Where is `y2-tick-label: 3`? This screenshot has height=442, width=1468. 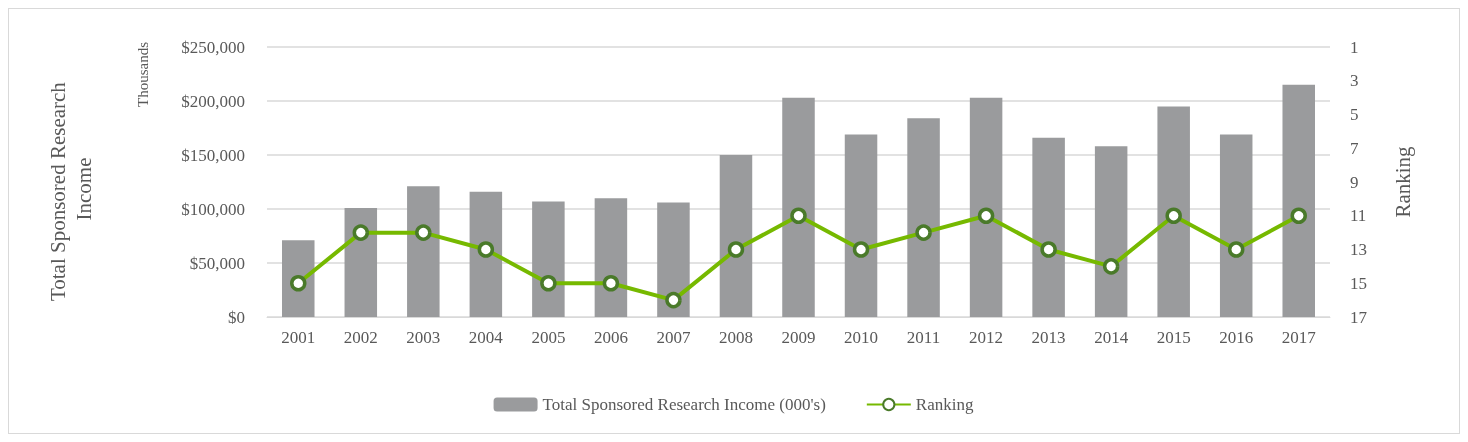
y2-tick-label: 3 is located at coordinates (1354, 81).